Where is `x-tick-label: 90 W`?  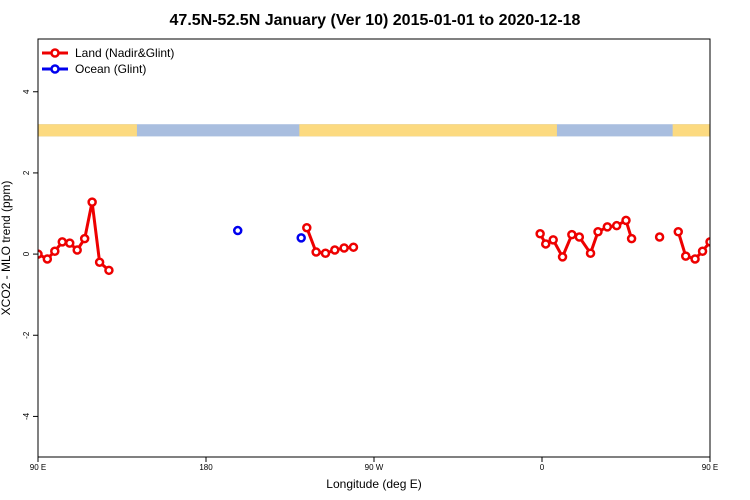 x-tick-label: 90 W is located at coordinates (374, 467).